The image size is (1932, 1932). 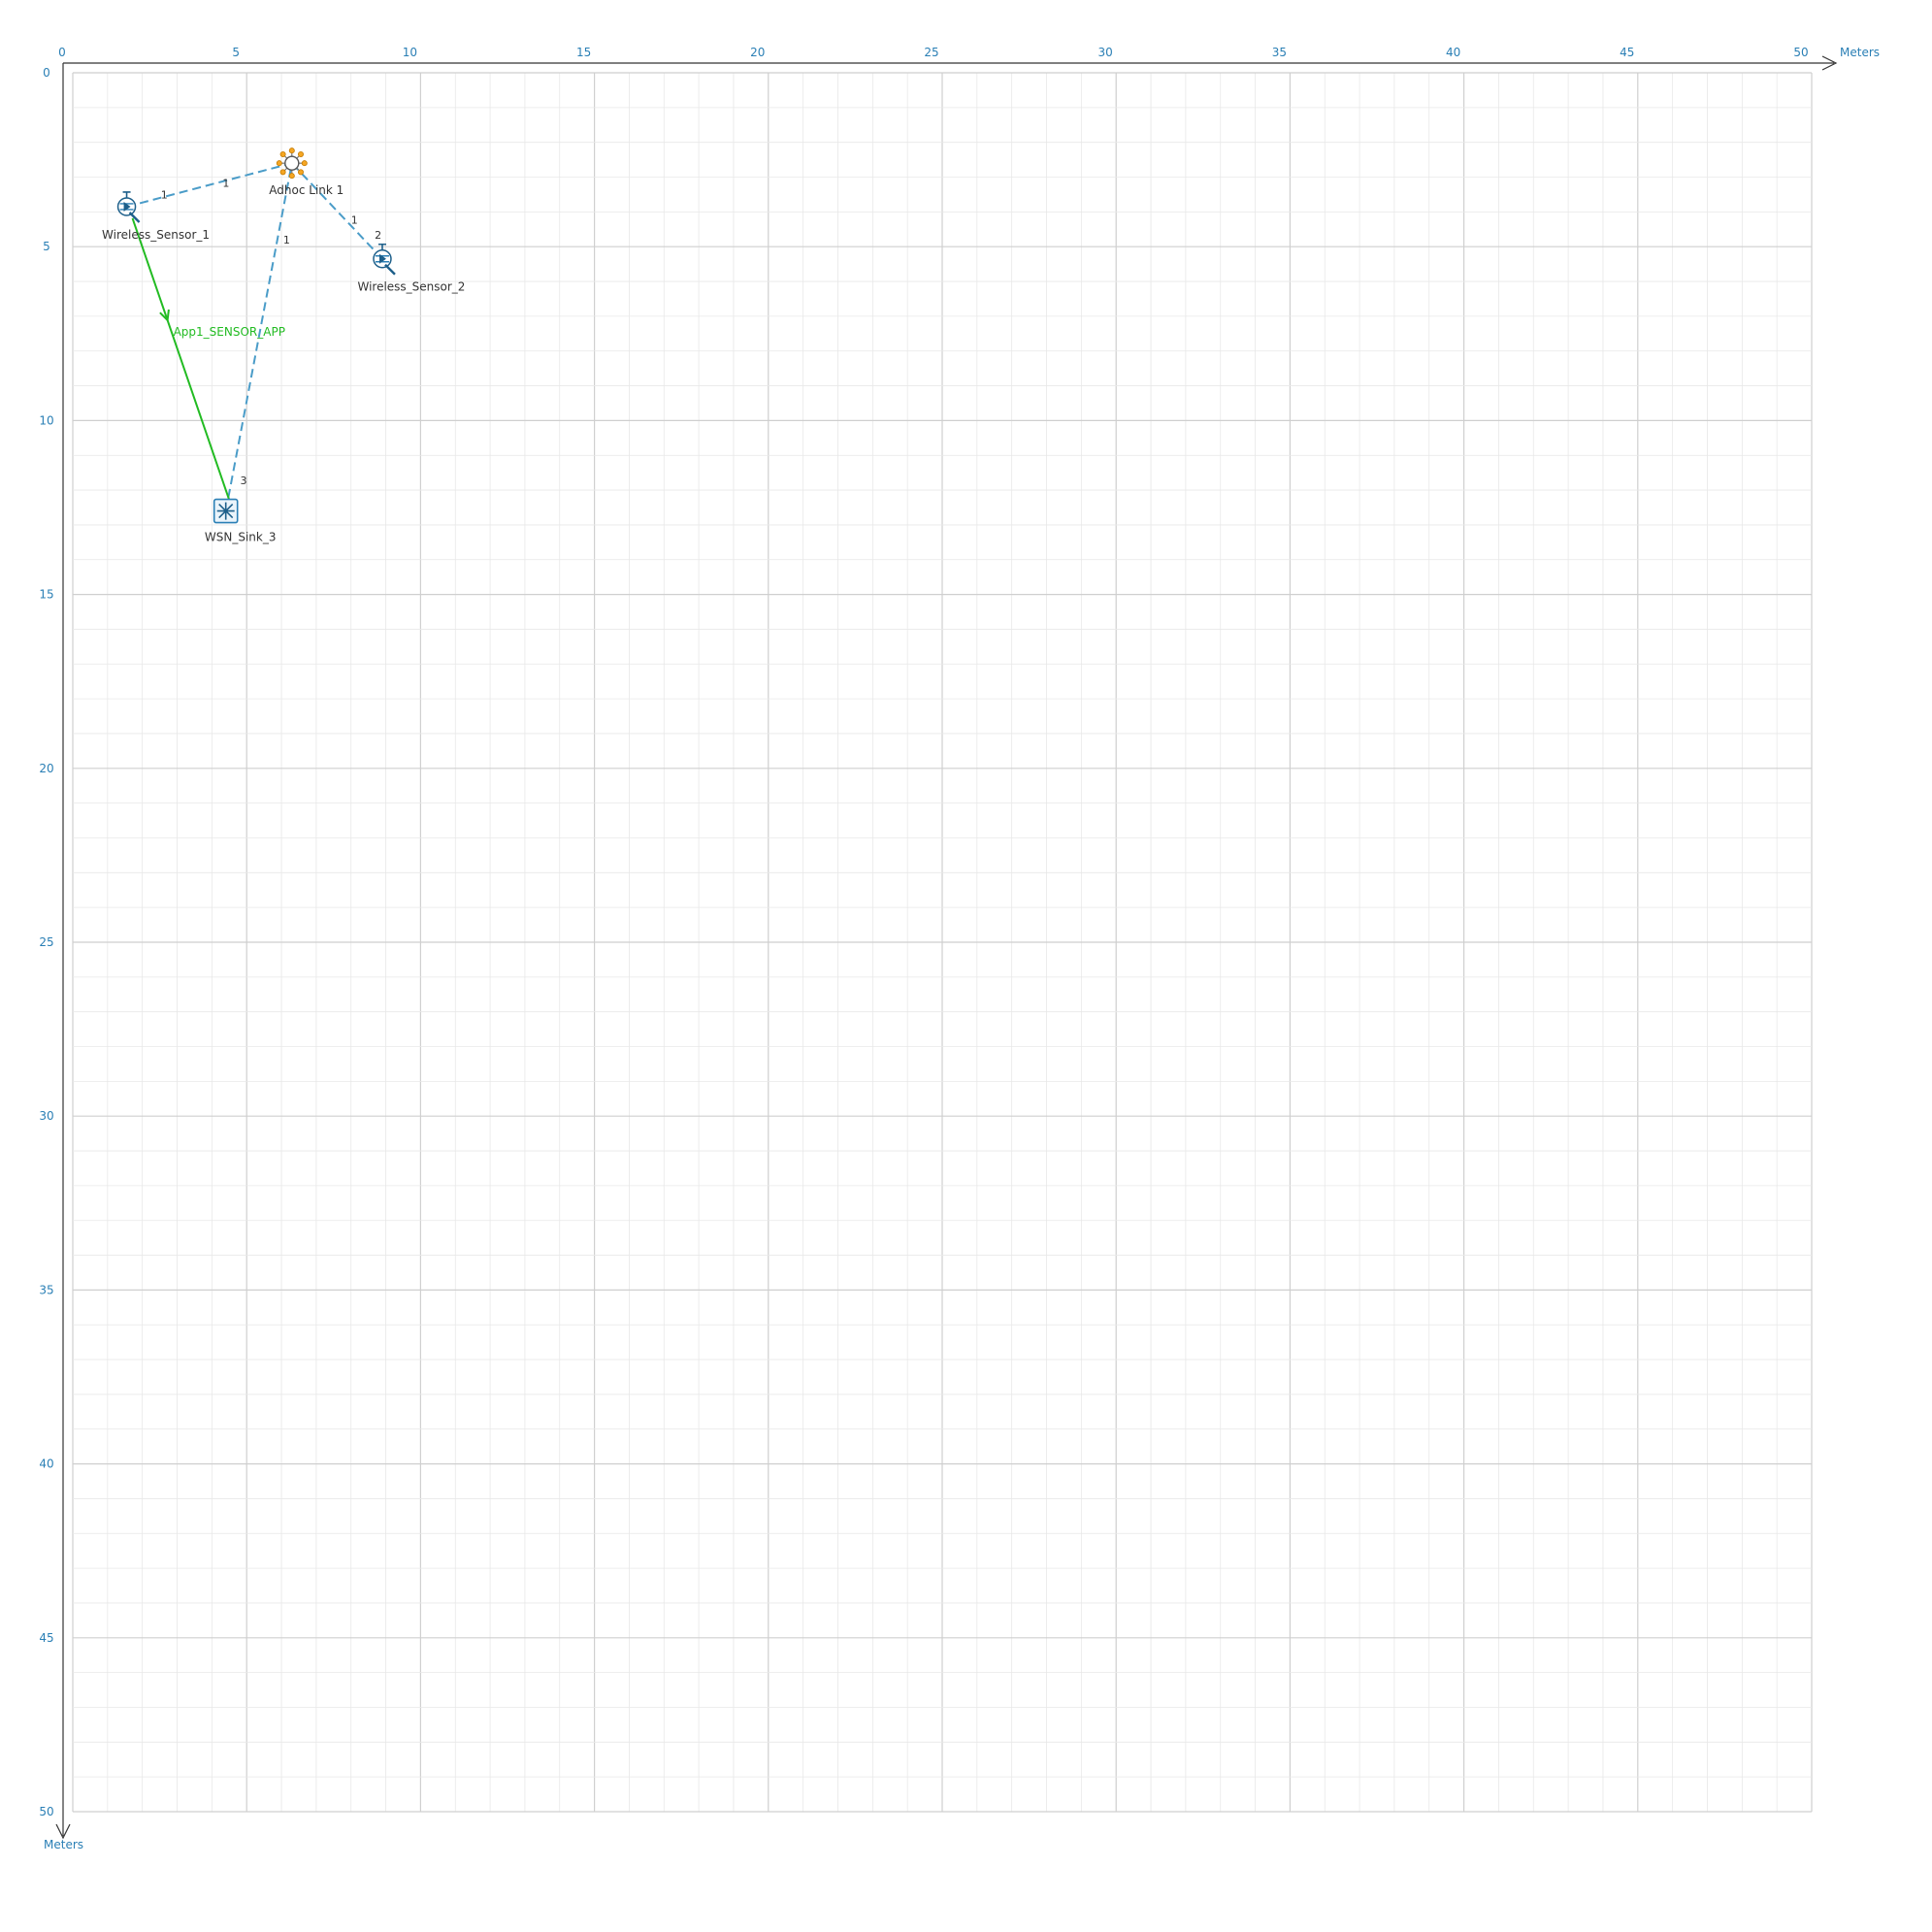 What do you see at coordinates (46, 1638) in the screenshot?
I see `y-tick-label: 45` at bounding box center [46, 1638].